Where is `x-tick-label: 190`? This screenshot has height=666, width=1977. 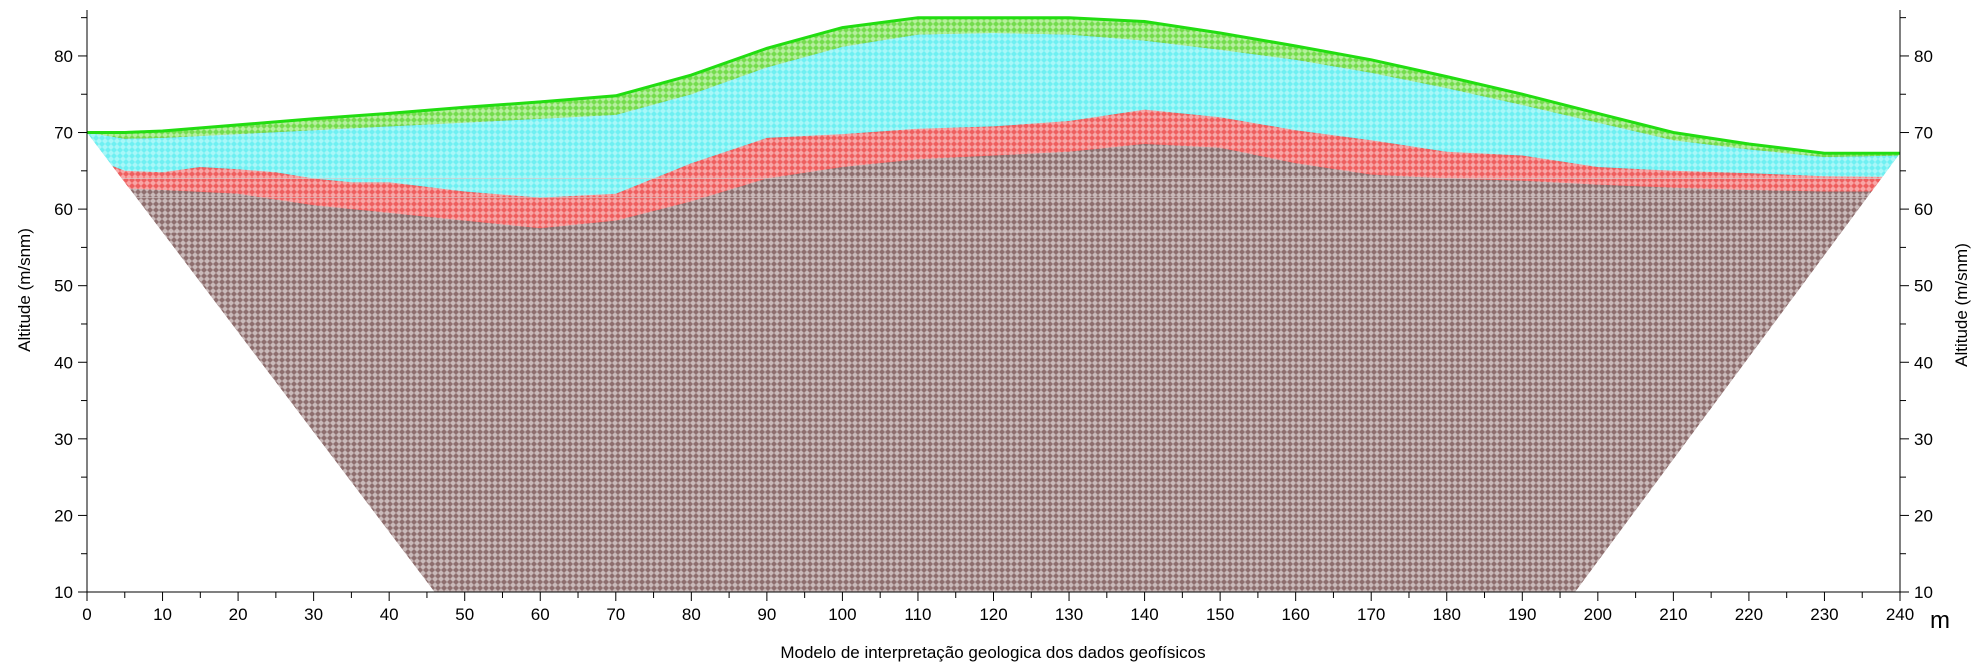 x-tick-label: 190 is located at coordinates (1522, 614).